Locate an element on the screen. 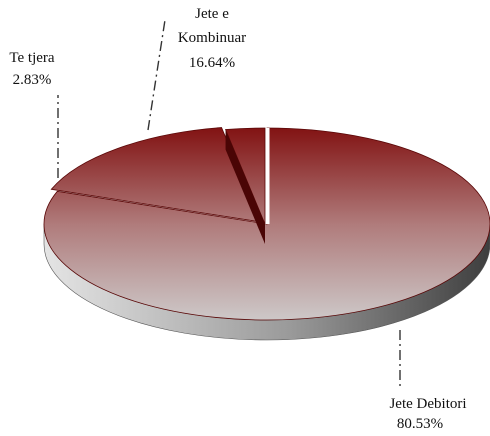  slice-name-label: Te tjera is located at coordinates (32, 58).